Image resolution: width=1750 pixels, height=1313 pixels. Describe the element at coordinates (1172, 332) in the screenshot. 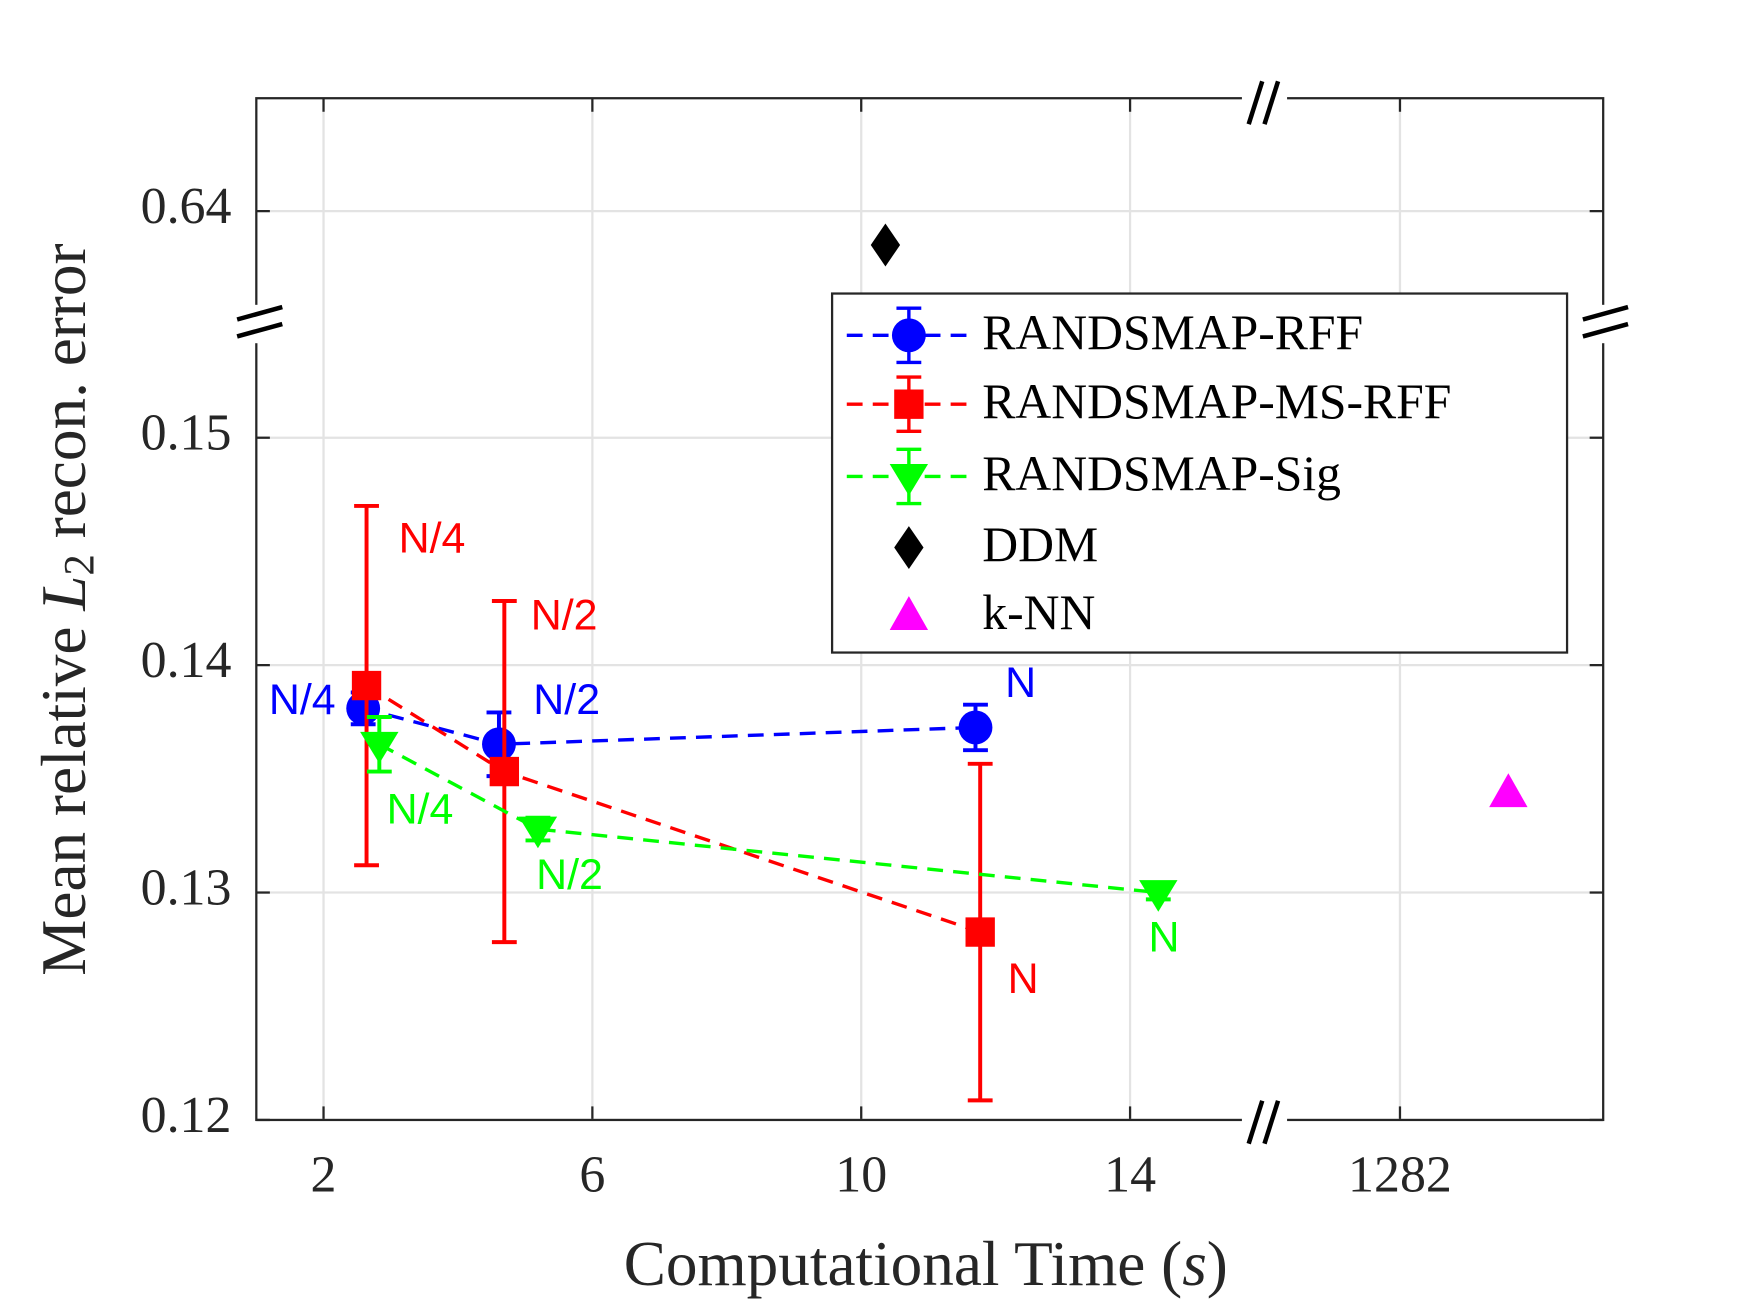

I see `legend-label: RANDSMAP-RFF` at that location.